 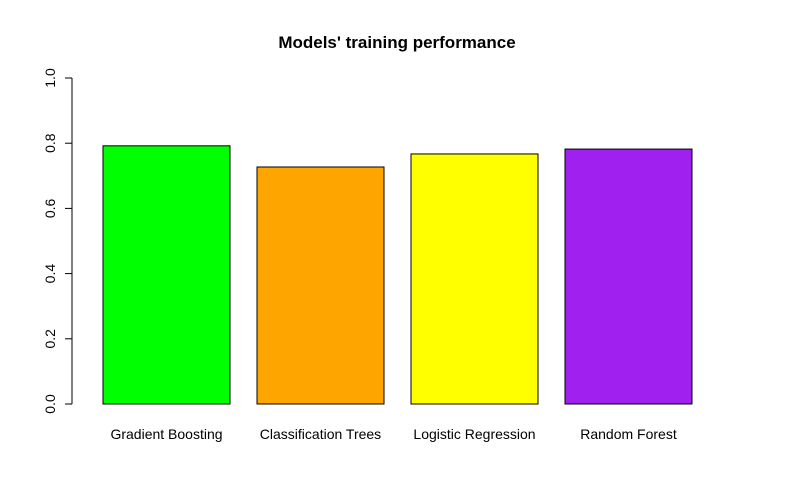 I want to click on y-tick-label: 0.6, so click(x=50, y=208).